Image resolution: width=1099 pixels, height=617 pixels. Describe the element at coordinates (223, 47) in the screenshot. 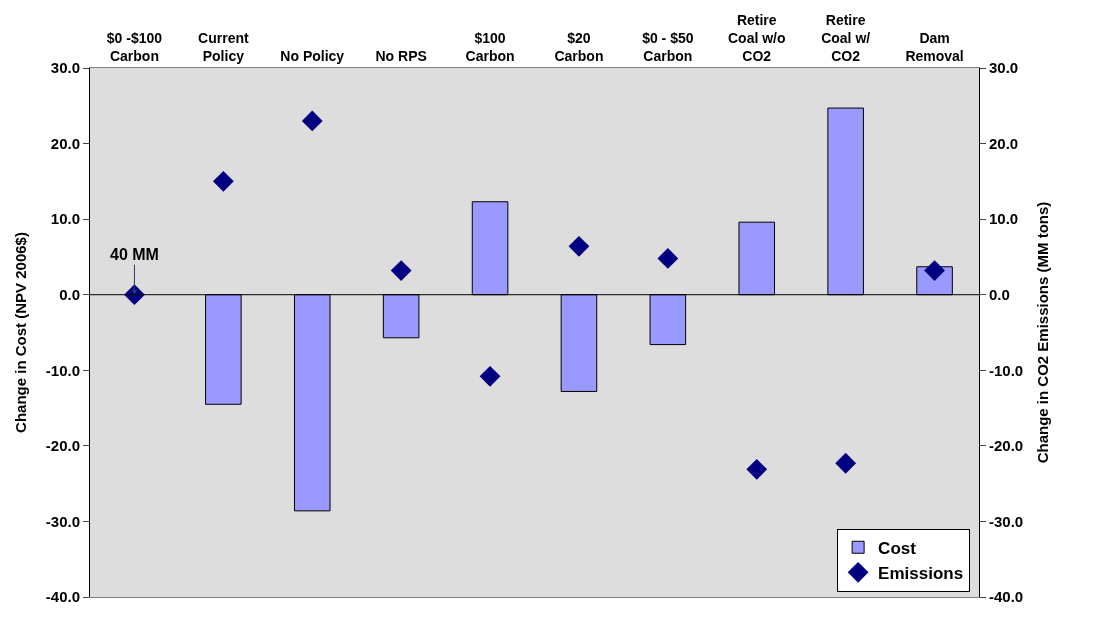

I see `x-tick-label: Current Policy` at that location.